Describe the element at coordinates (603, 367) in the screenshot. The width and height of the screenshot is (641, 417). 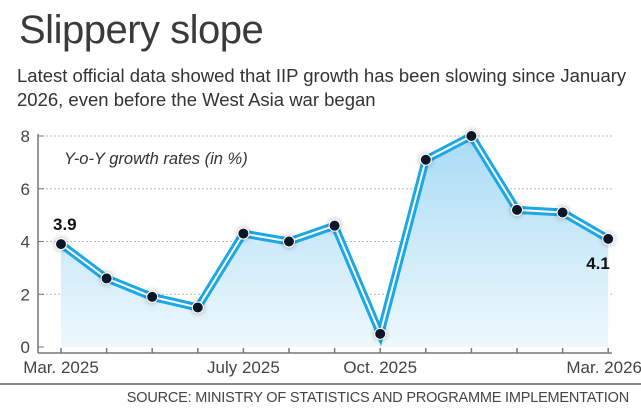
I see `x-tick-label: Mar. 2026` at that location.